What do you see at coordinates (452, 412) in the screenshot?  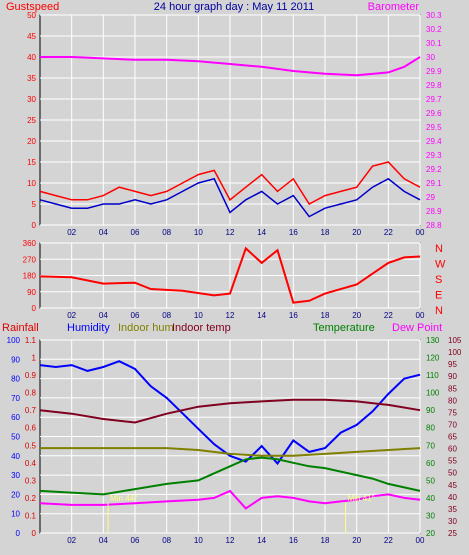 I see `dew-tick-label: 75` at bounding box center [452, 412].